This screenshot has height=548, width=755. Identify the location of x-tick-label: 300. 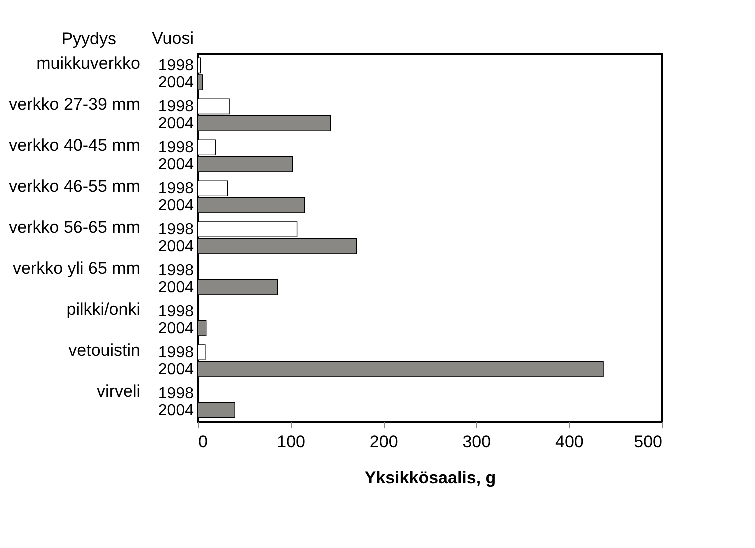
(477, 442).